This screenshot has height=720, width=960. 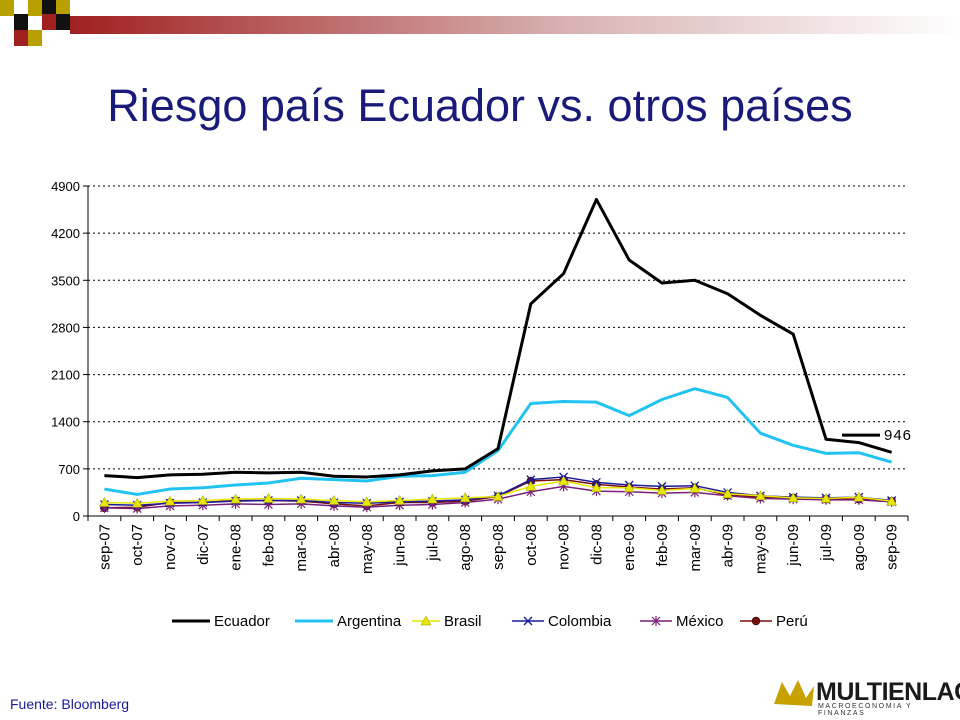 I want to click on x-tick-label: ago-09, so click(x=859, y=547).